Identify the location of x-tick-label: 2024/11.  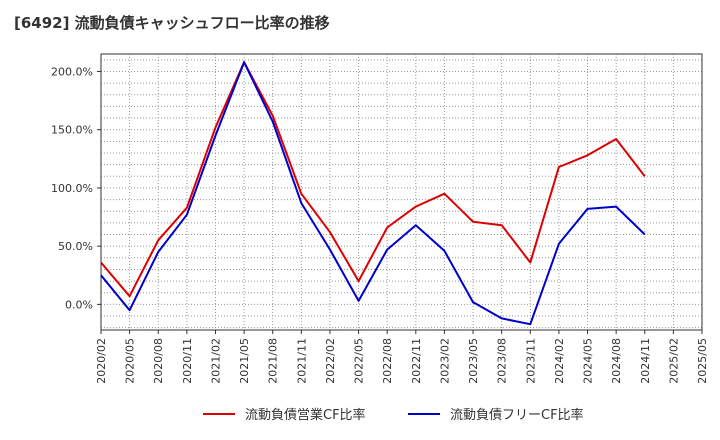
(645, 361).